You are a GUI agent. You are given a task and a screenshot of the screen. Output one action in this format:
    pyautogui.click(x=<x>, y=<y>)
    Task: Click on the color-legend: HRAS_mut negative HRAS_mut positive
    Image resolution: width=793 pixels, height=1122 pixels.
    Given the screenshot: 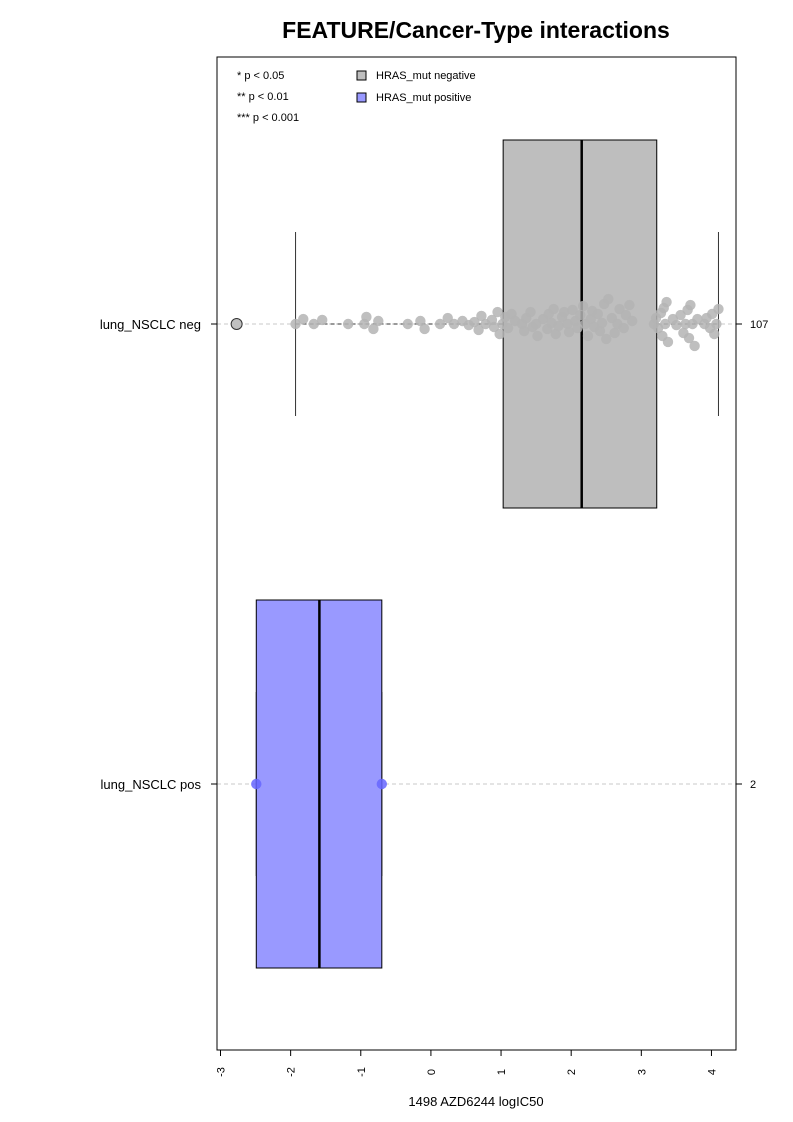 What is the action you would take?
    pyautogui.click(x=416, y=87)
    